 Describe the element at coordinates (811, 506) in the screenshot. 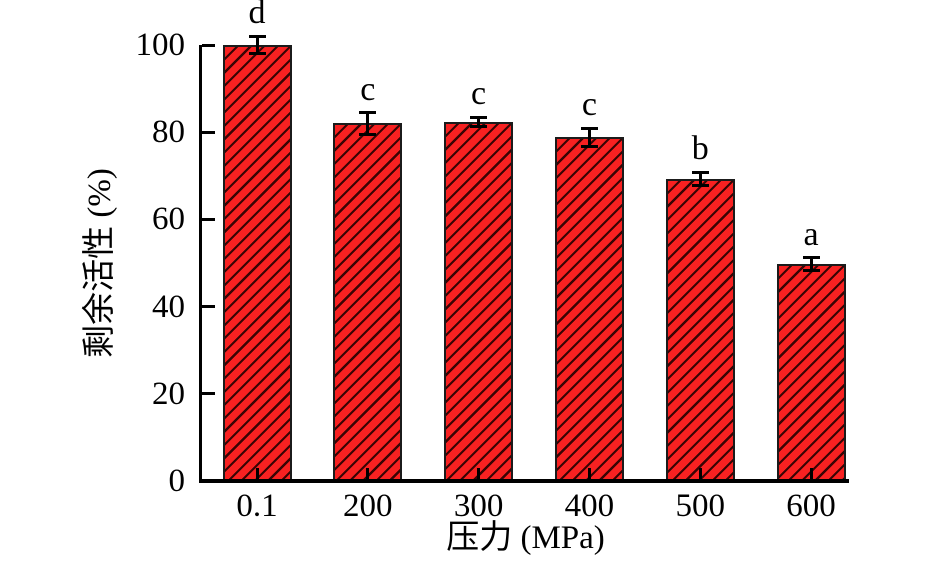

I see `x-tick-label: 600` at that location.